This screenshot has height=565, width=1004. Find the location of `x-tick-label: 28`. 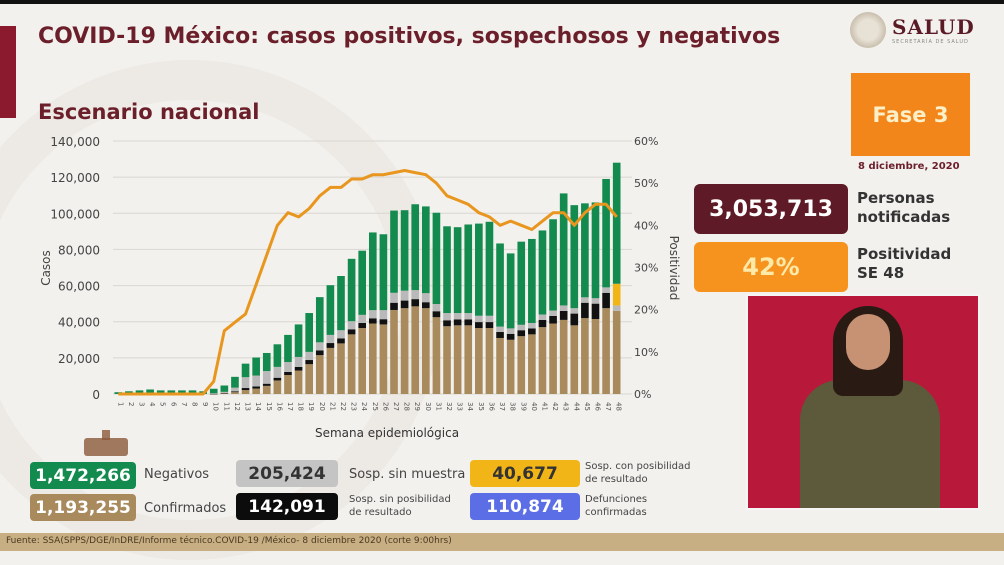

x-tick-label: 28 is located at coordinates (407, 406).